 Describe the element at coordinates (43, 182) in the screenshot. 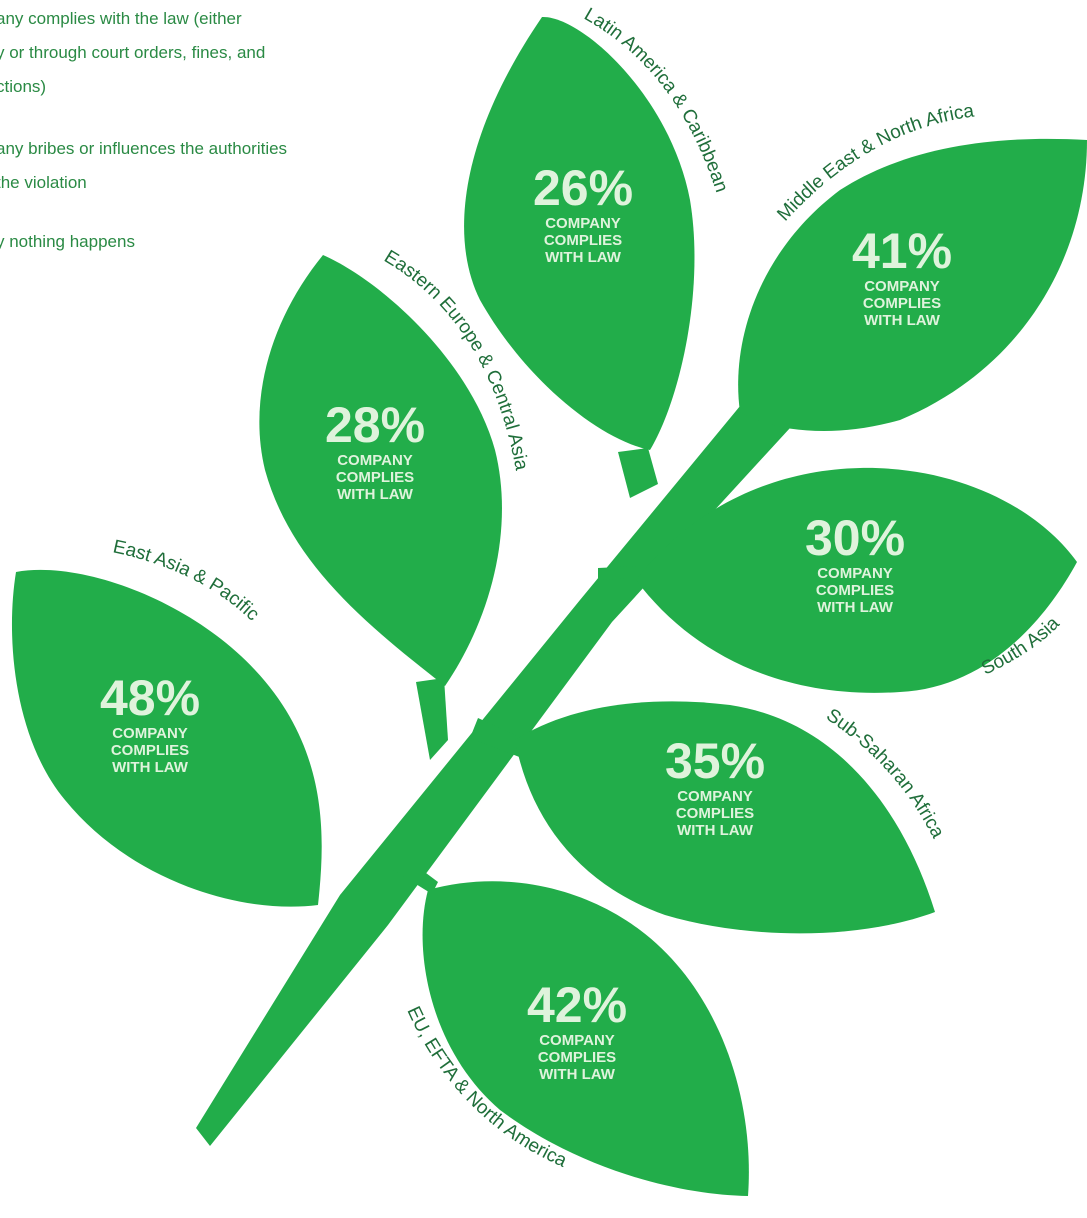

I see `legend-item: the violation` at that location.